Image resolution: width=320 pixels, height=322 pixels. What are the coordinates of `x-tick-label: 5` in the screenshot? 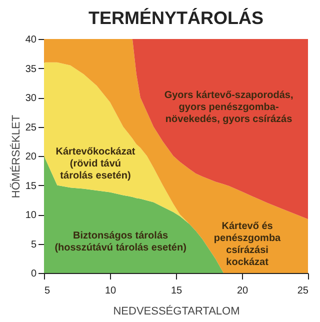 It's located at (47, 291).